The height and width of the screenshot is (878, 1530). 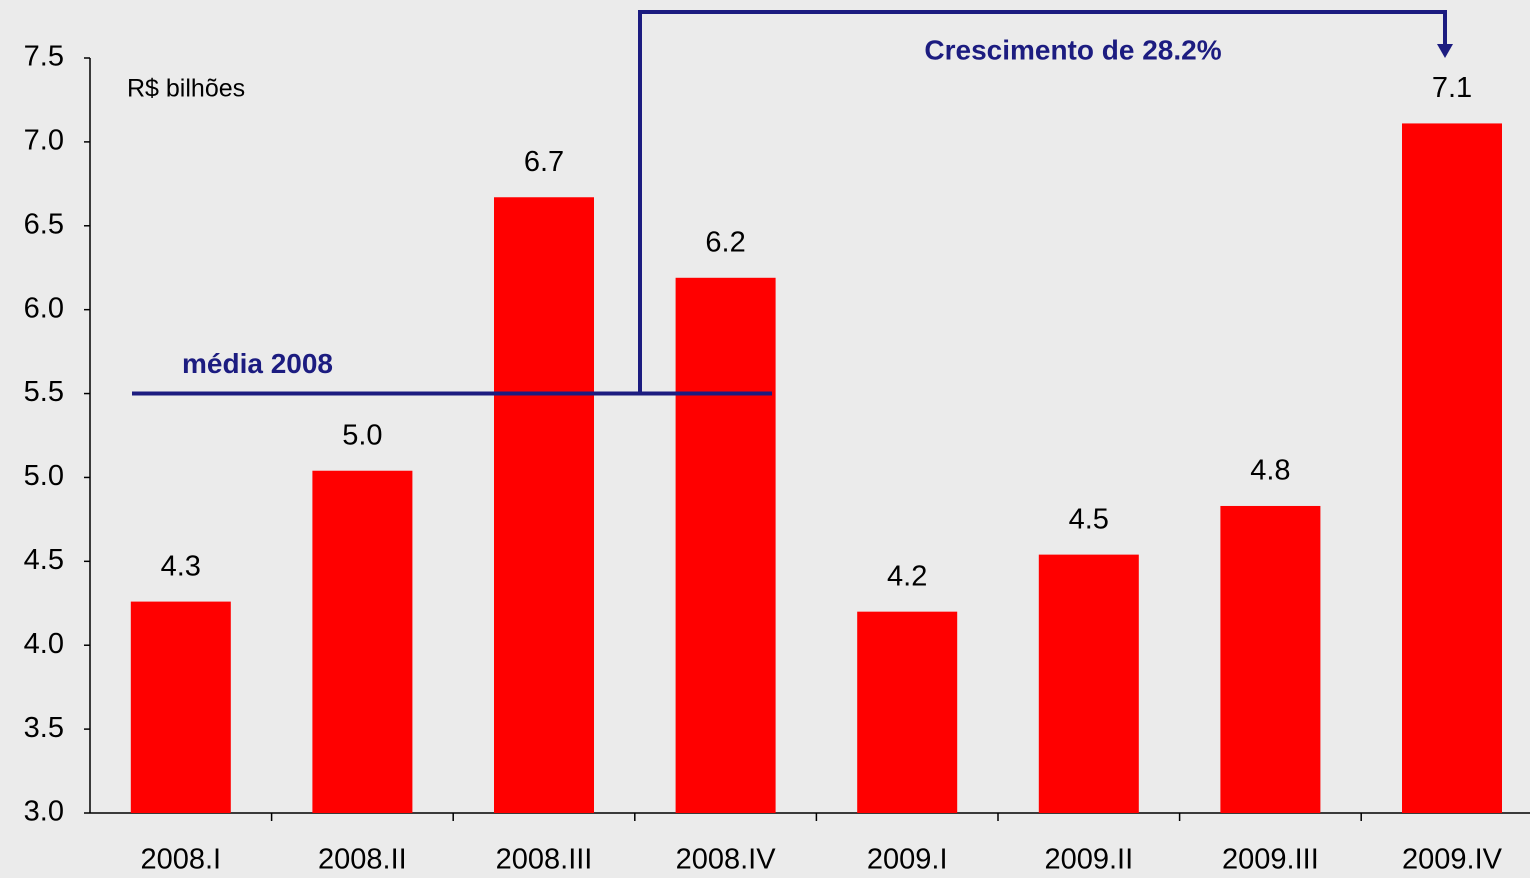 What do you see at coordinates (1445, 51) in the screenshot?
I see `growth-arrow` at bounding box center [1445, 51].